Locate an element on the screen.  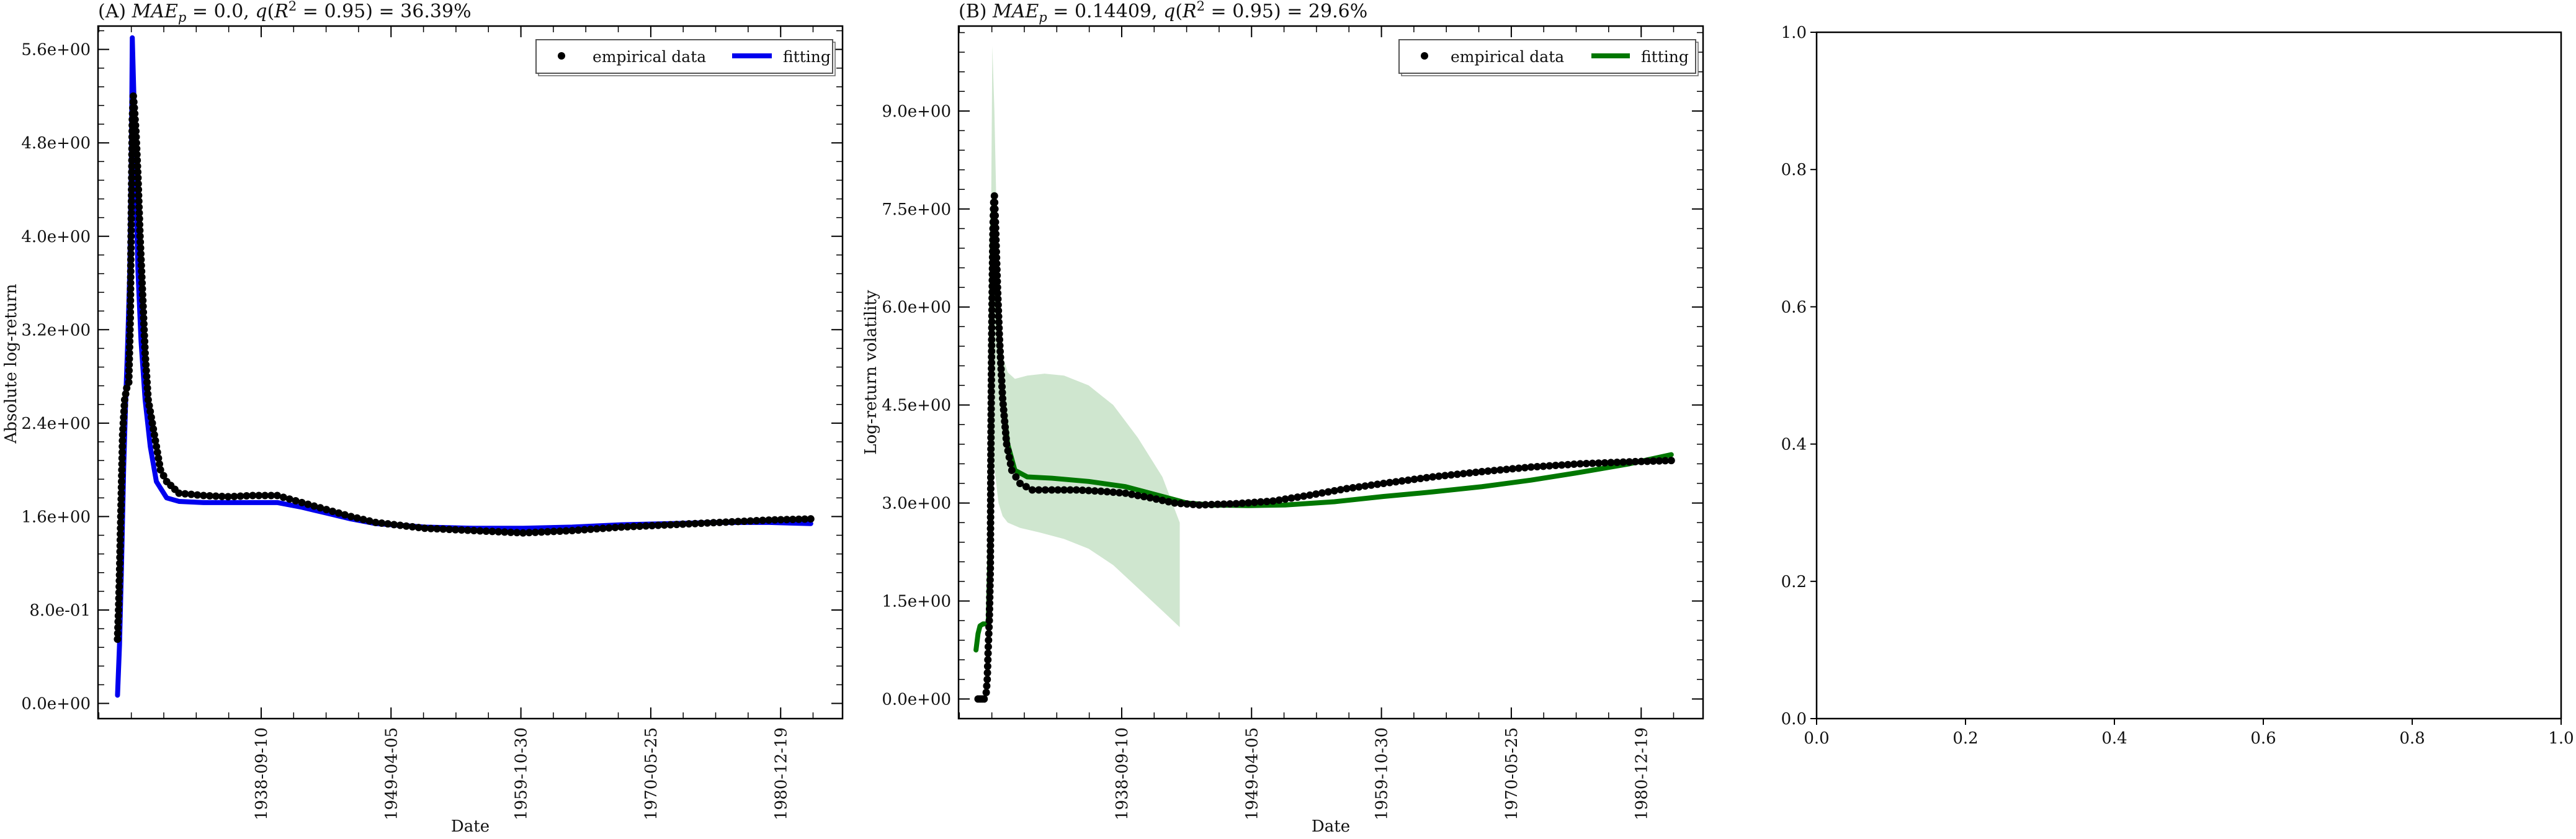
panel-b-title: (B) MAEp = 0.14409, q(R2 = 0.95) = 29.6% is located at coordinates (1163, 13).